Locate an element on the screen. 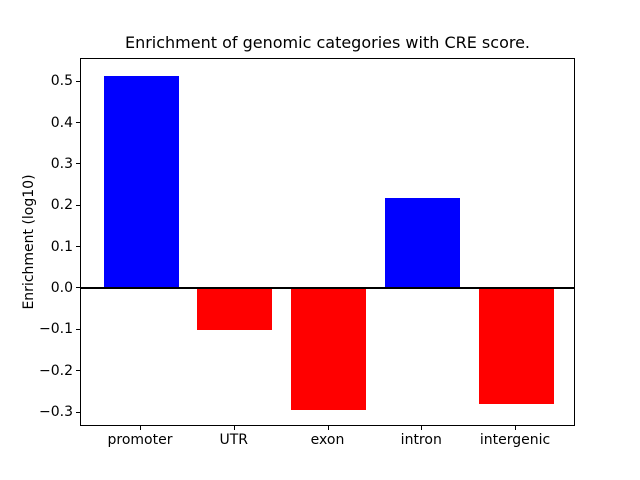  x-tick-label-intergenic: intergenic is located at coordinates (515, 440).